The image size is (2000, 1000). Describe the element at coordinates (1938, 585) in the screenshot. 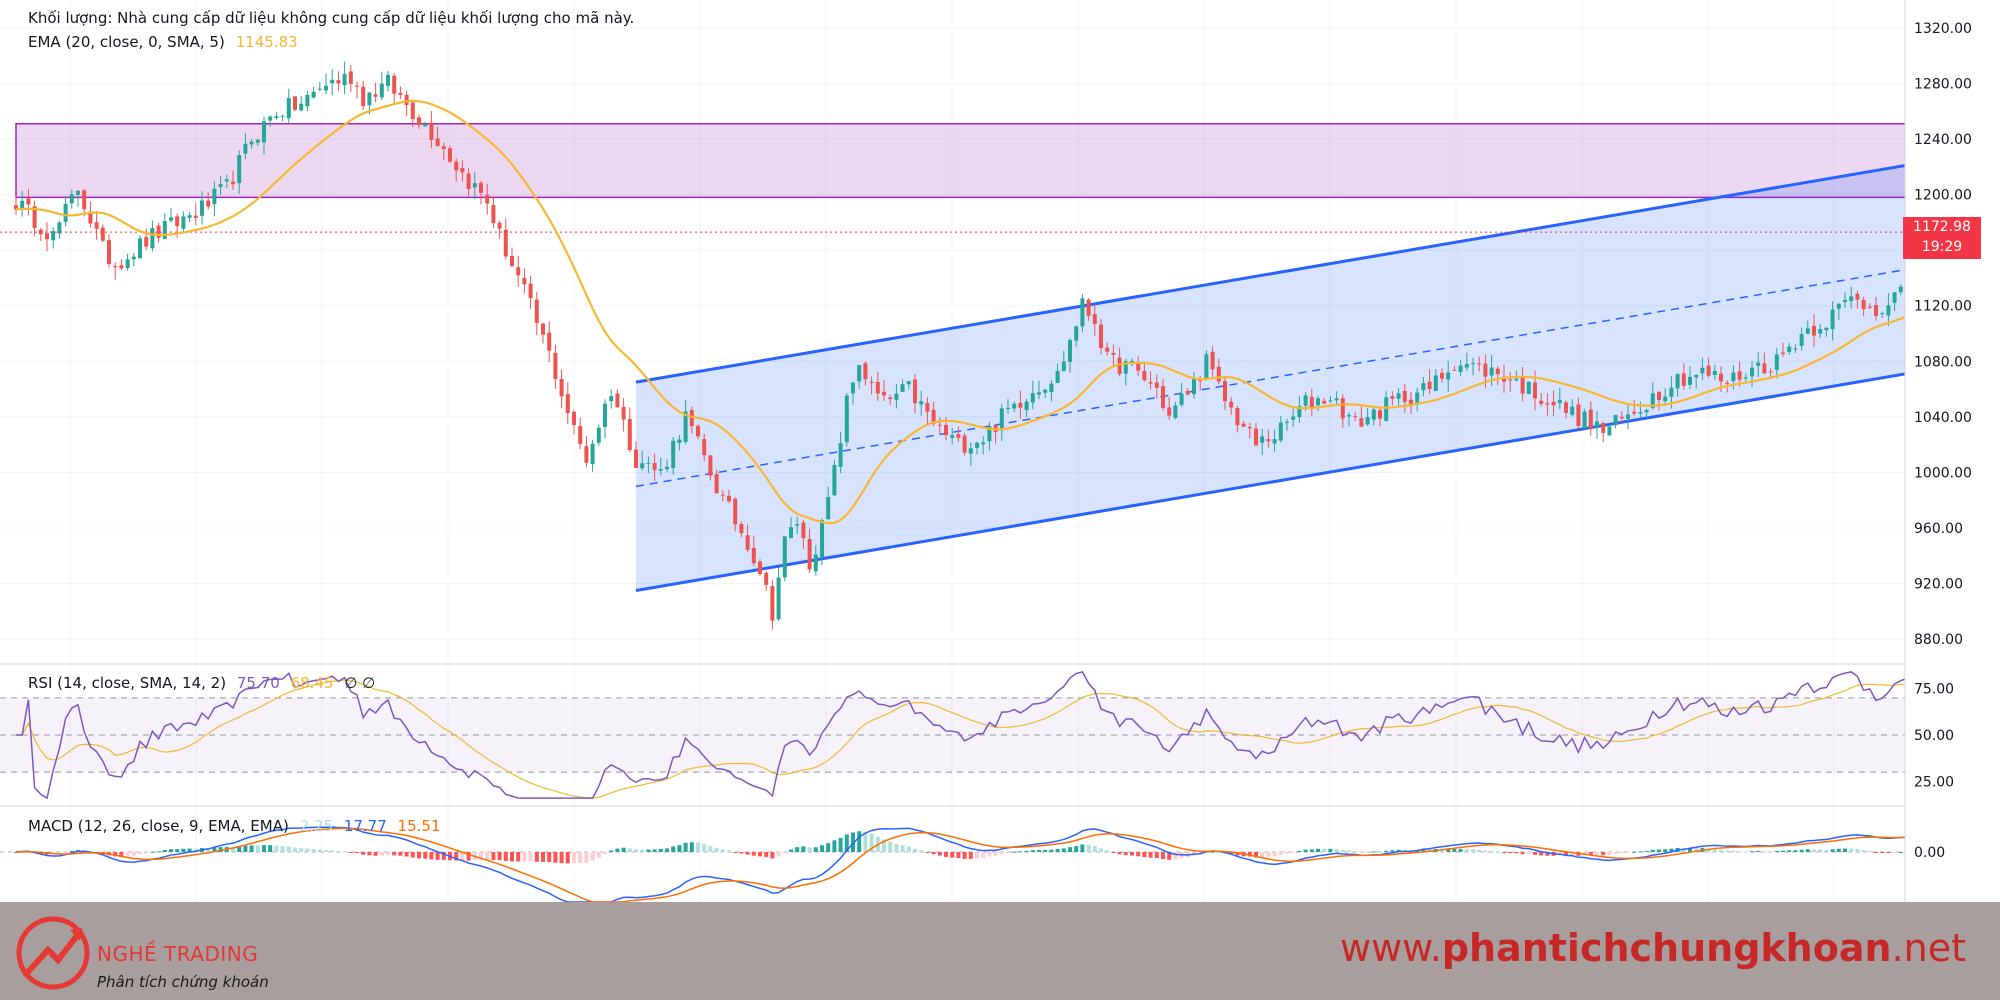

I see `price-tick-label: 920.00` at that location.